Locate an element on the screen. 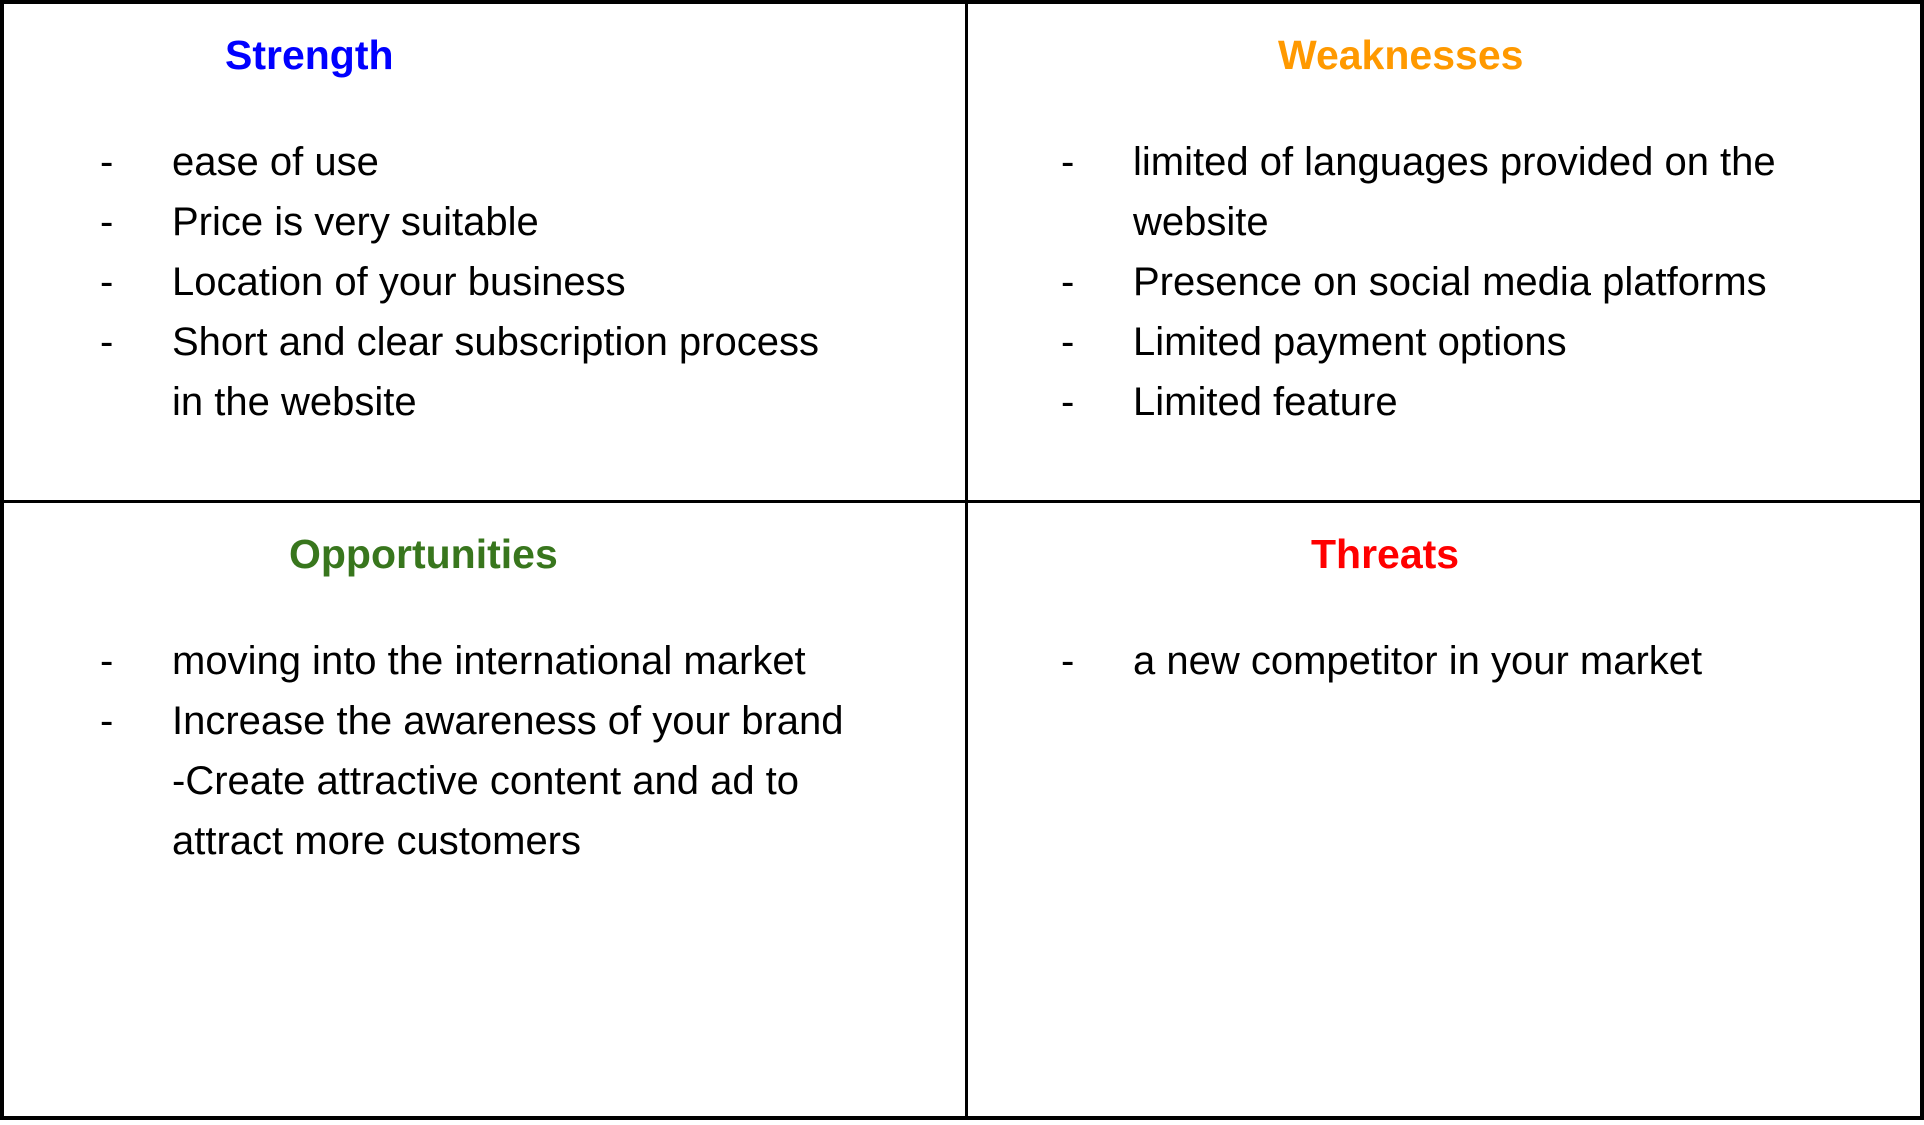  list-item: - Limited feature is located at coordinates (1445, 402).